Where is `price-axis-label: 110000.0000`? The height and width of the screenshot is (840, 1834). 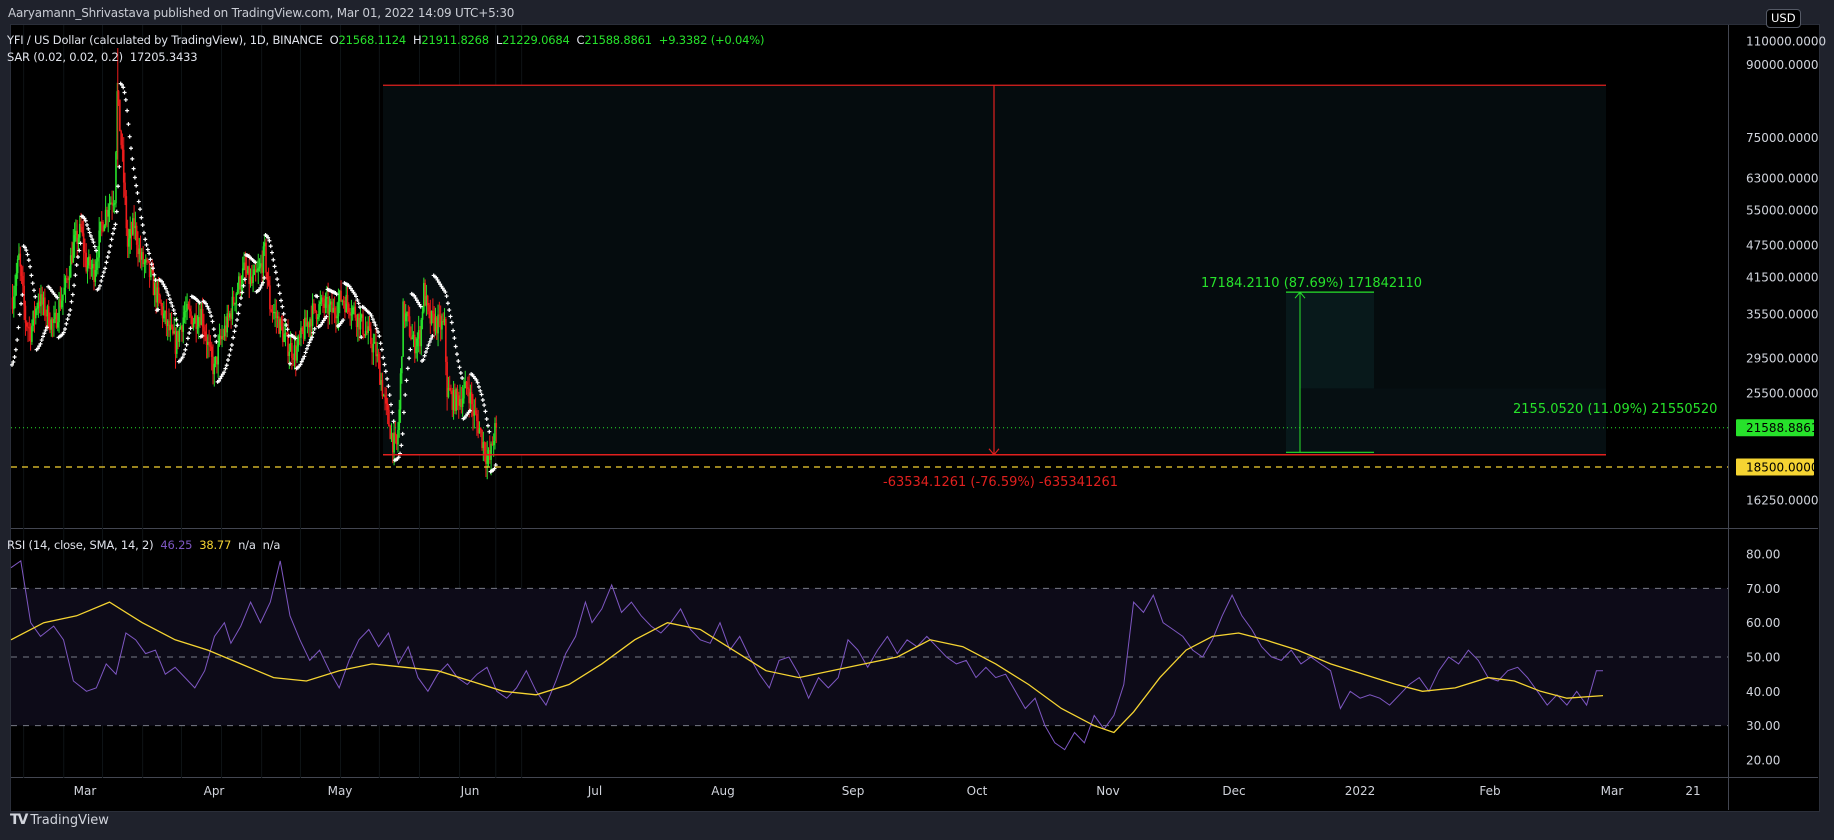 price-axis-label: 110000.0000 is located at coordinates (1786, 42).